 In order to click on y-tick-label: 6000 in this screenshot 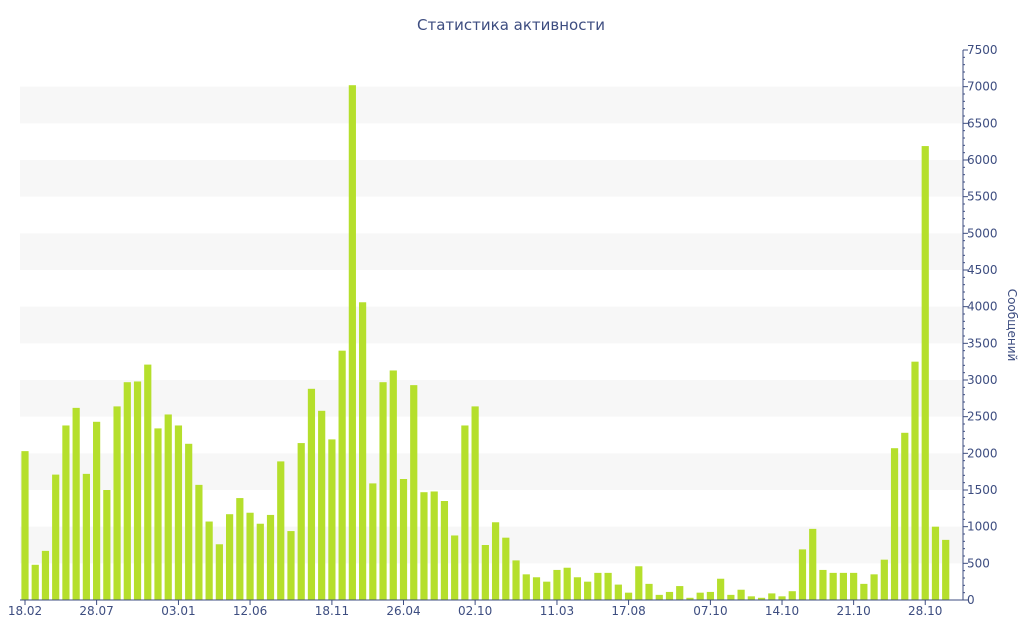, I will do `click(982, 160)`.